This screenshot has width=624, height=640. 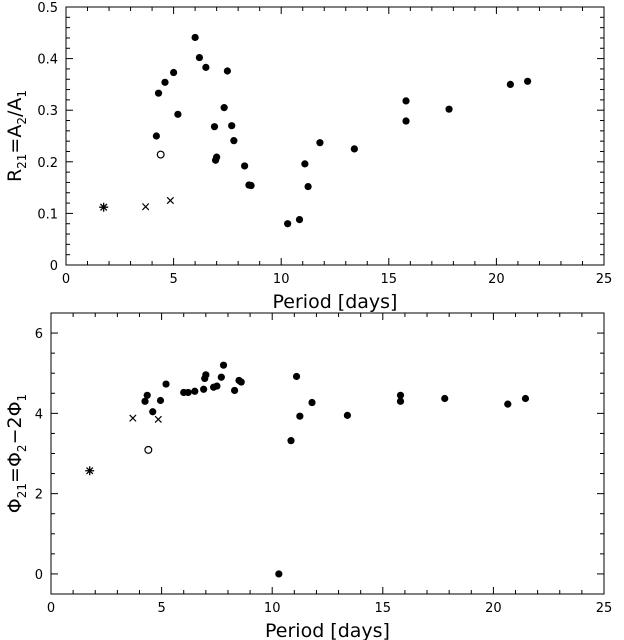 I want to click on y-tick-label: 4, so click(x=39, y=414).